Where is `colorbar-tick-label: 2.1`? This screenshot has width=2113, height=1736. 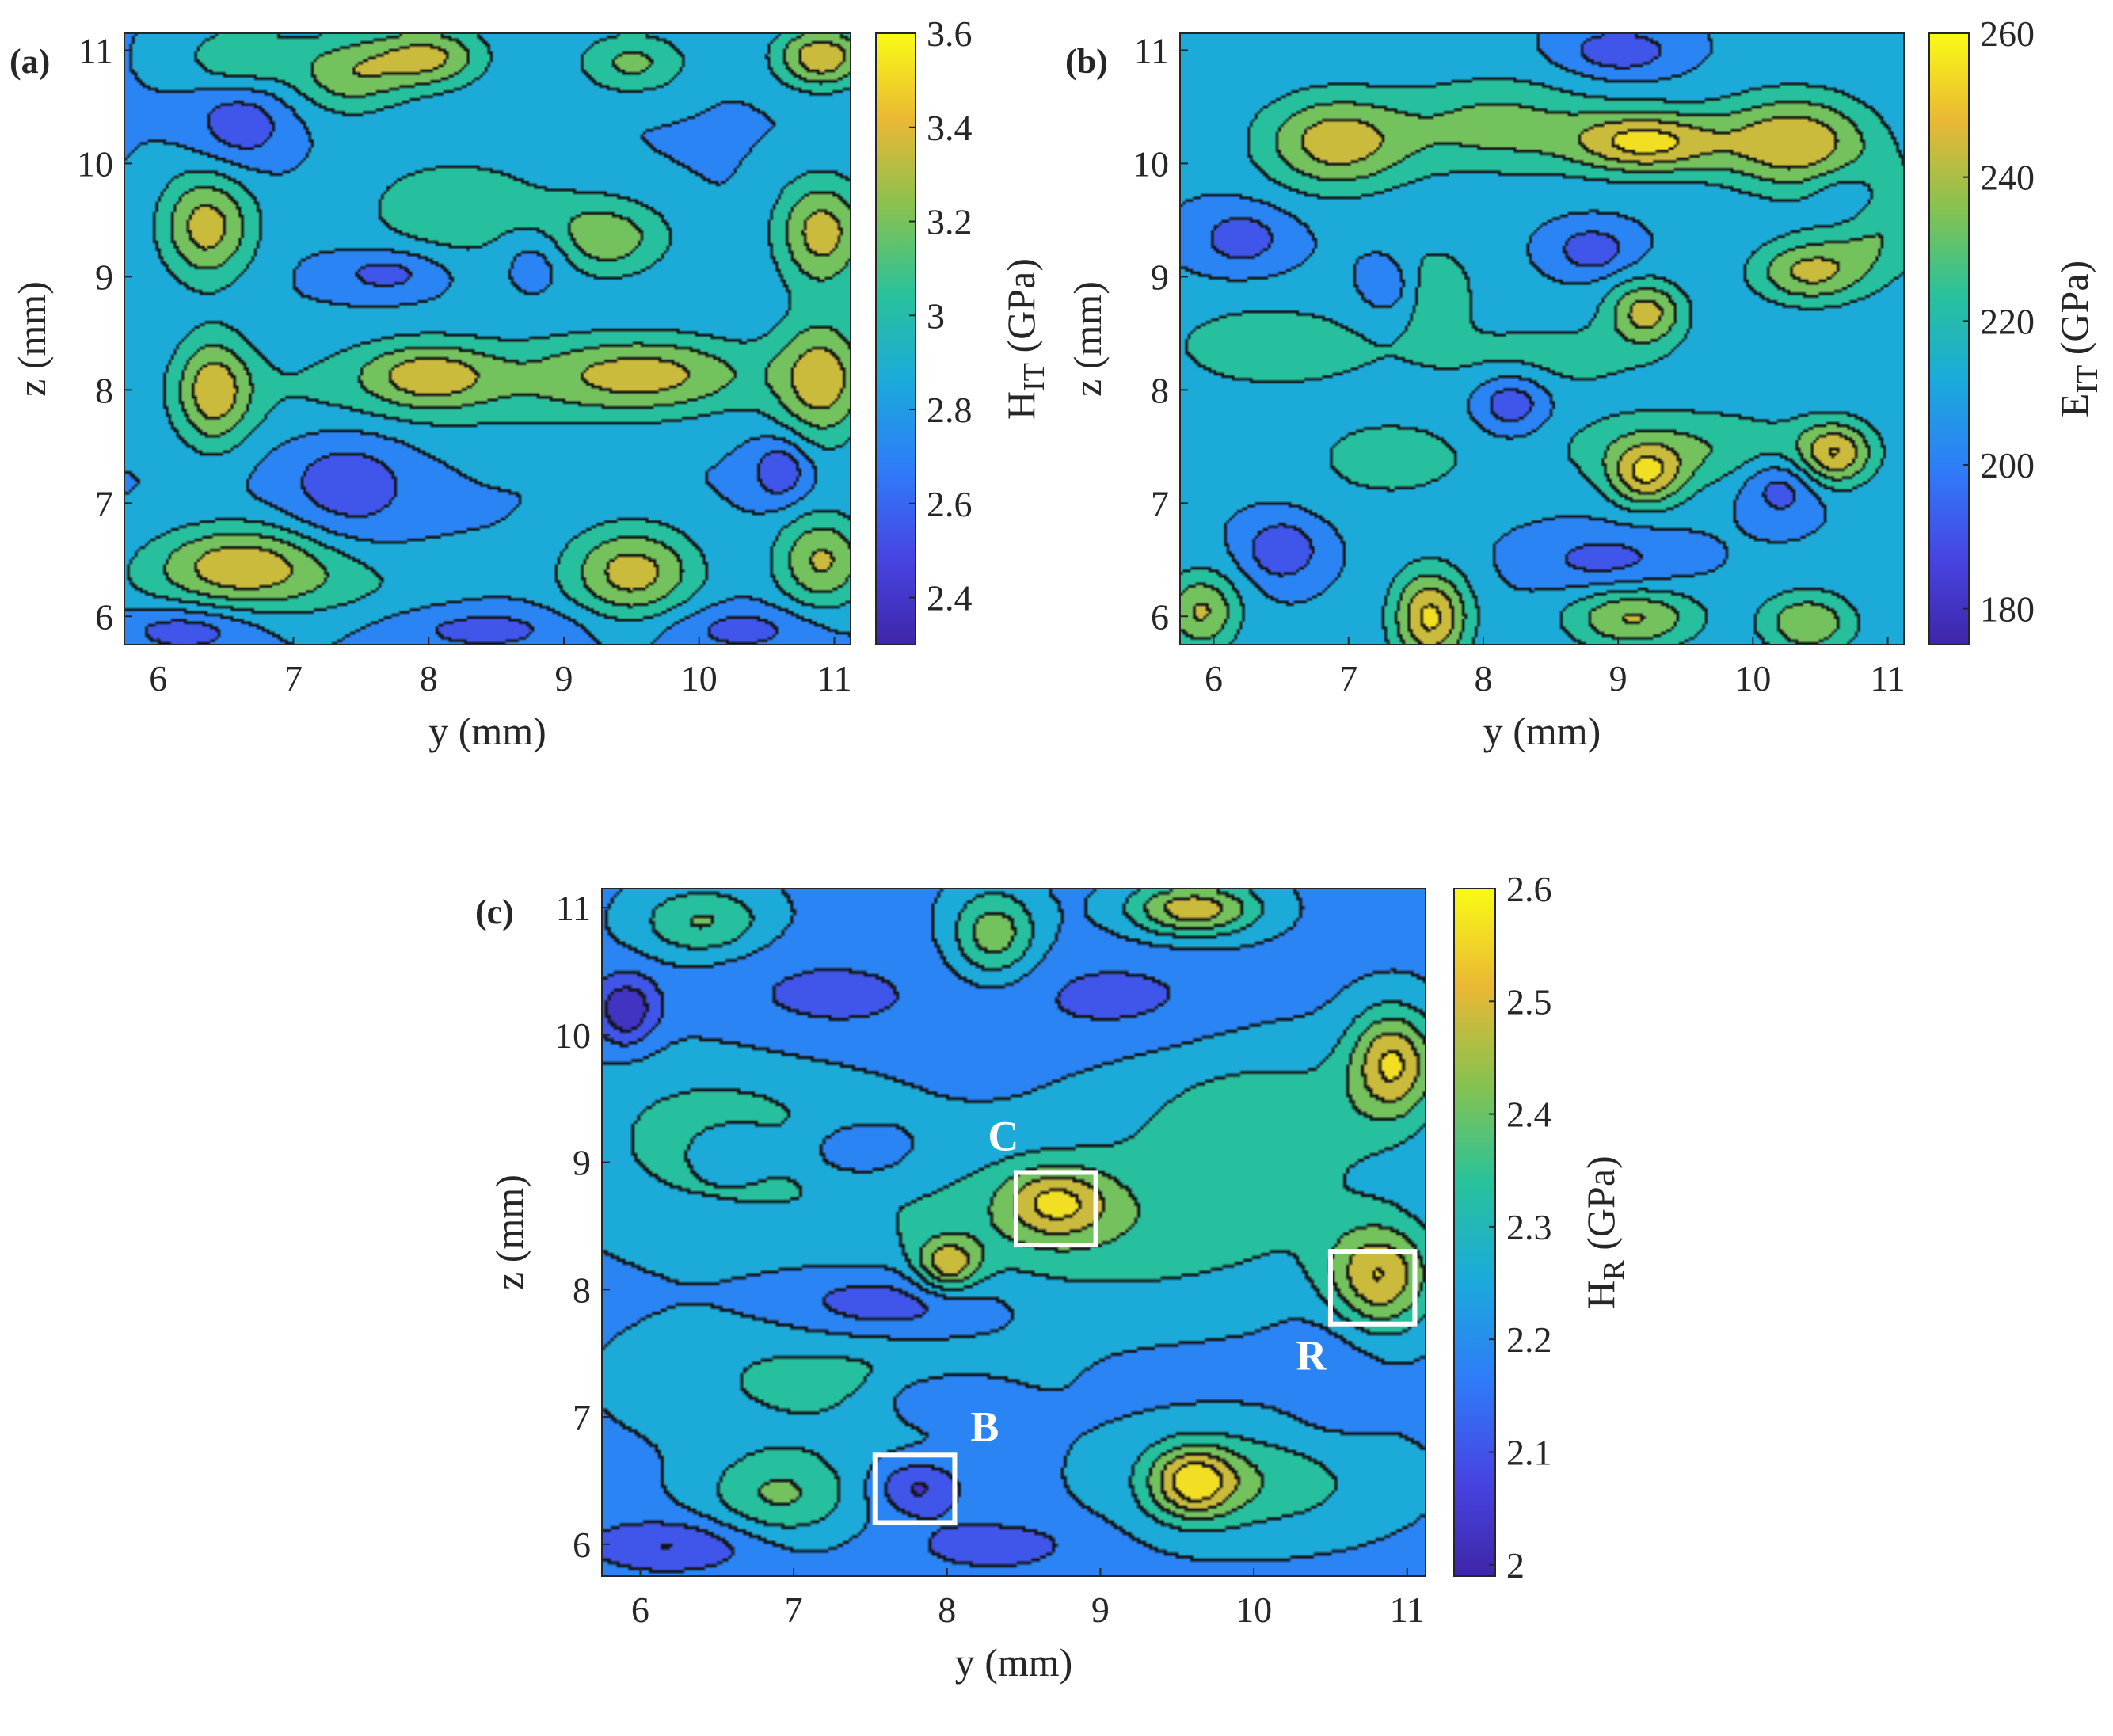 colorbar-tick-label: 2.1 is located at coordinates (1529, 1452).